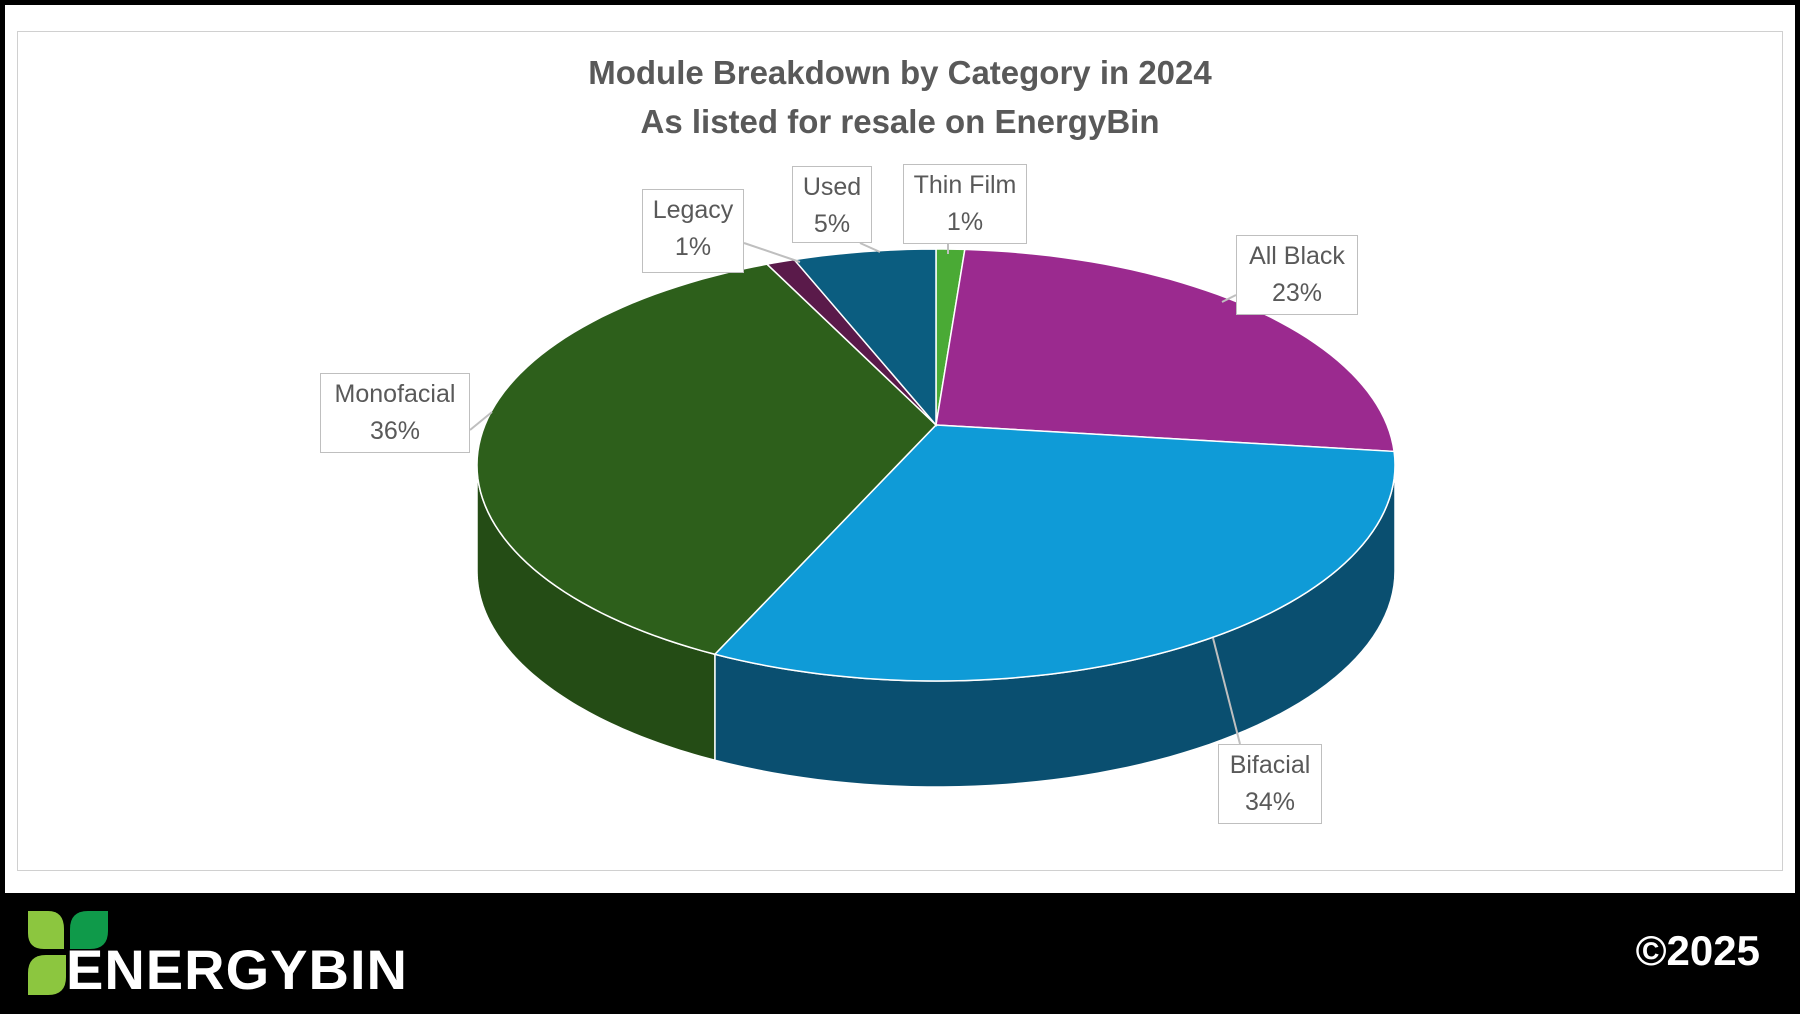  I want to click on chart-subtitle: As listed for resale on EnergyBin, so click(900, 121).